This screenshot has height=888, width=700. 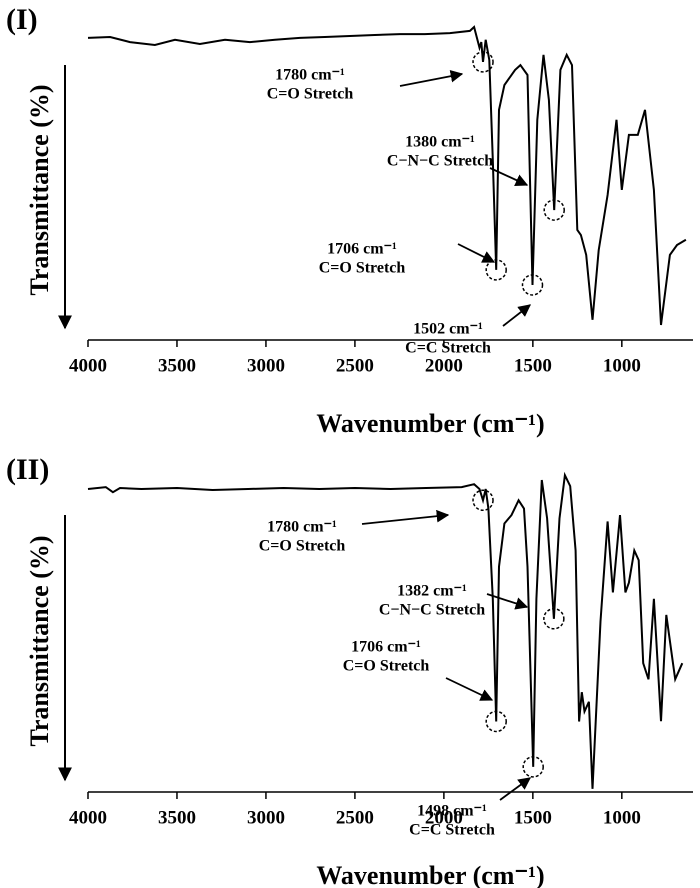 What do you see at coordinates (22, 19) in the screenshot?
I see `panel-label: (I)` at bounding box center [22, 19].